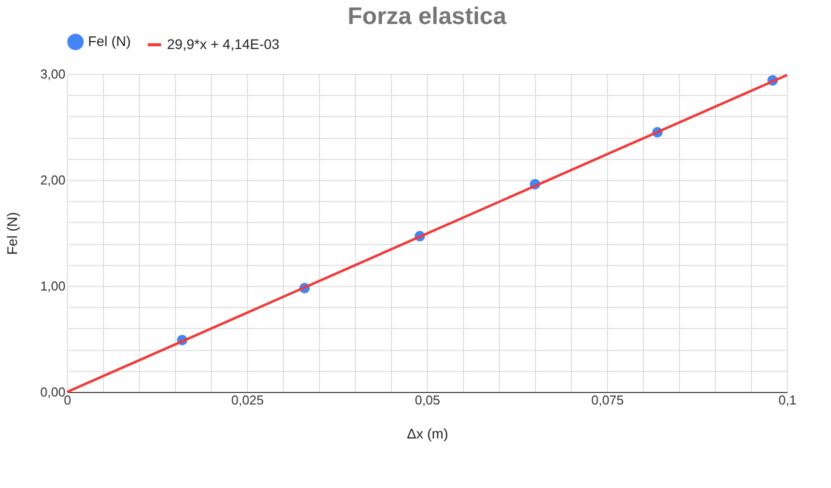  Describe the element at coordinates (53, 74) in the screenshot. I see `y-tick-label: 3,00` at that location.